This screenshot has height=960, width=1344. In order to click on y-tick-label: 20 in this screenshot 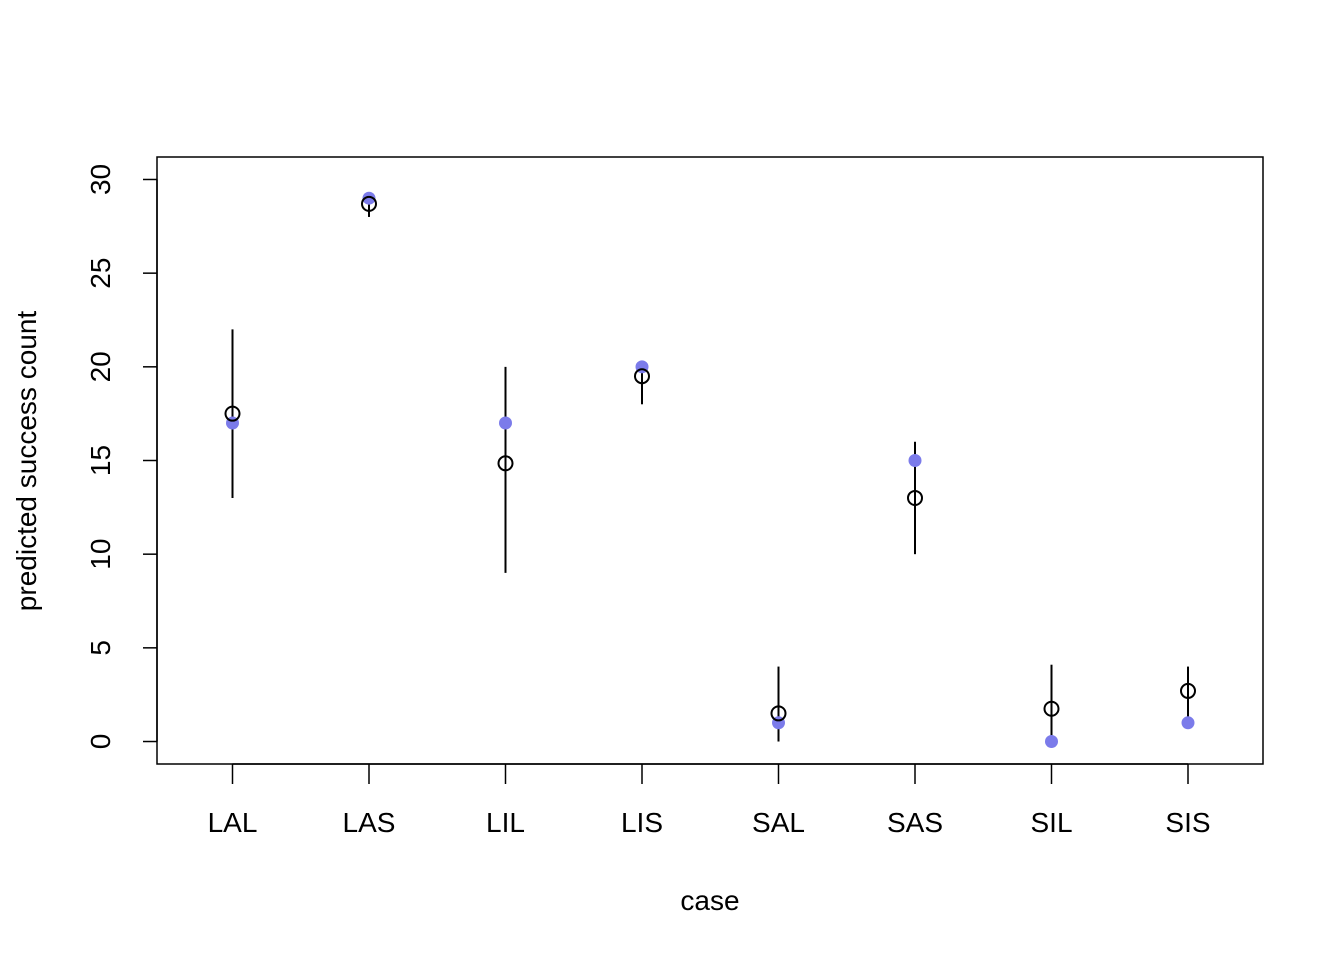, I will do `click(100, 366)`.